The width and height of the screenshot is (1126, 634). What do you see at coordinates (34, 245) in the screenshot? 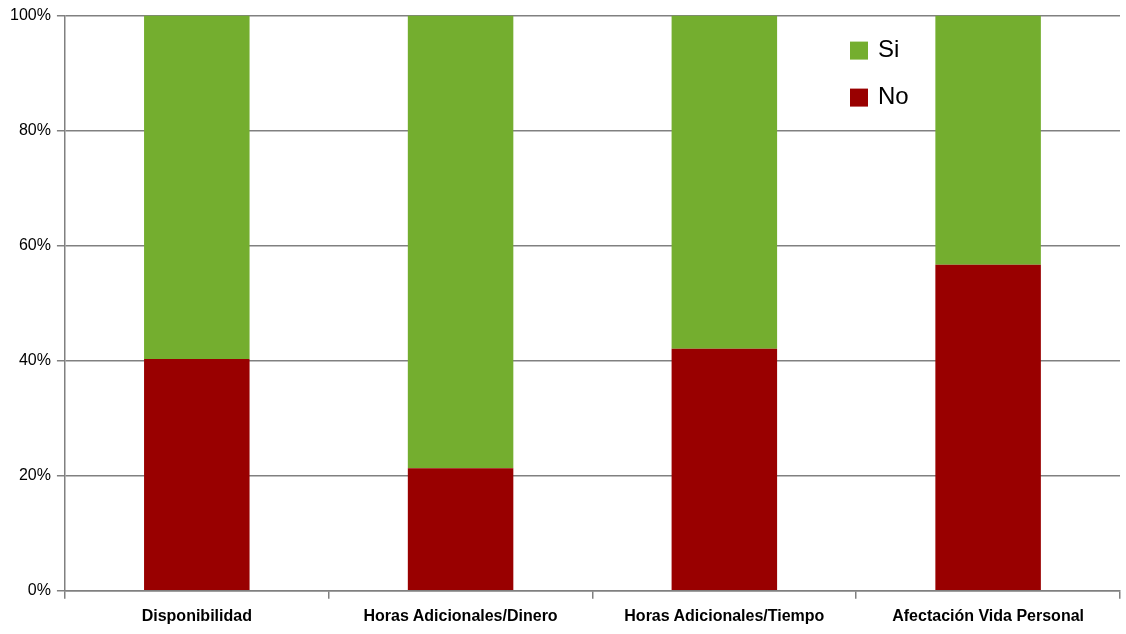
I see `y-tick-label: 60%` at bounding box center [34, 245].